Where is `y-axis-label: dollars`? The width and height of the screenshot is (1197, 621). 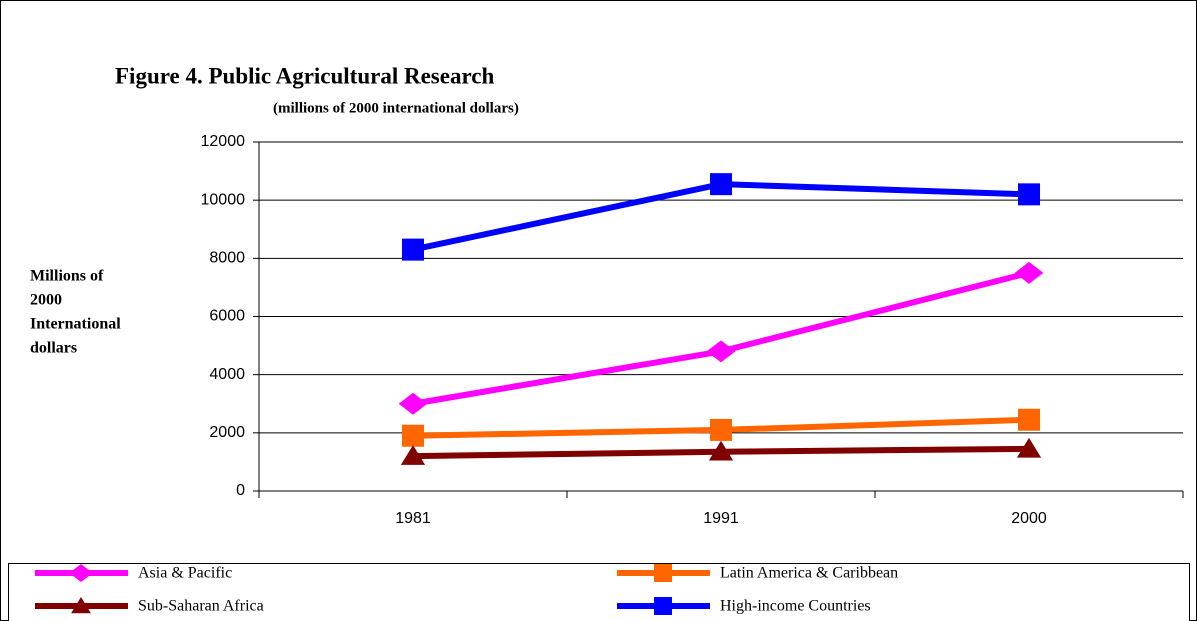 y-axis-label: dollars is located at coordinates (53, 348).